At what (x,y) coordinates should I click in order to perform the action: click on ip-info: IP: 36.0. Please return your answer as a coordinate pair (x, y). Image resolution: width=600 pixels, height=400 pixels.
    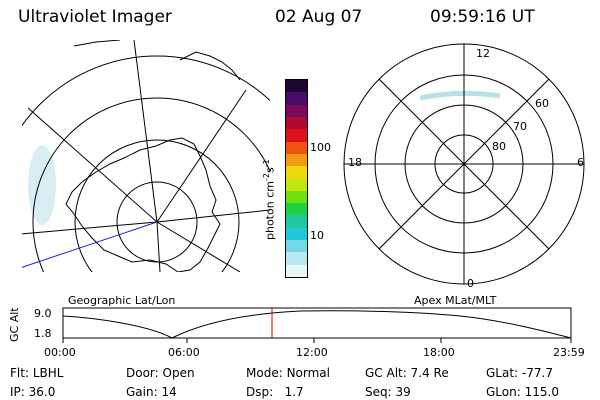
    Looking at the image, I should click on (33, 392).